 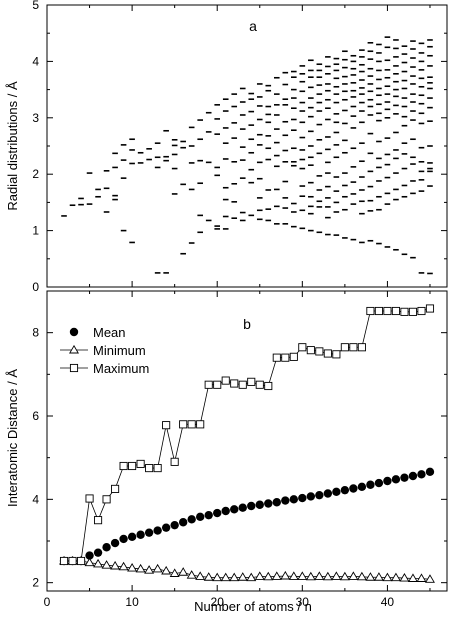 What do you see at coordinates (253, 606) in the screenshot?
I see `panel-b-x-axis-title: Number of atoms / n` at bounding box center [253, 606].